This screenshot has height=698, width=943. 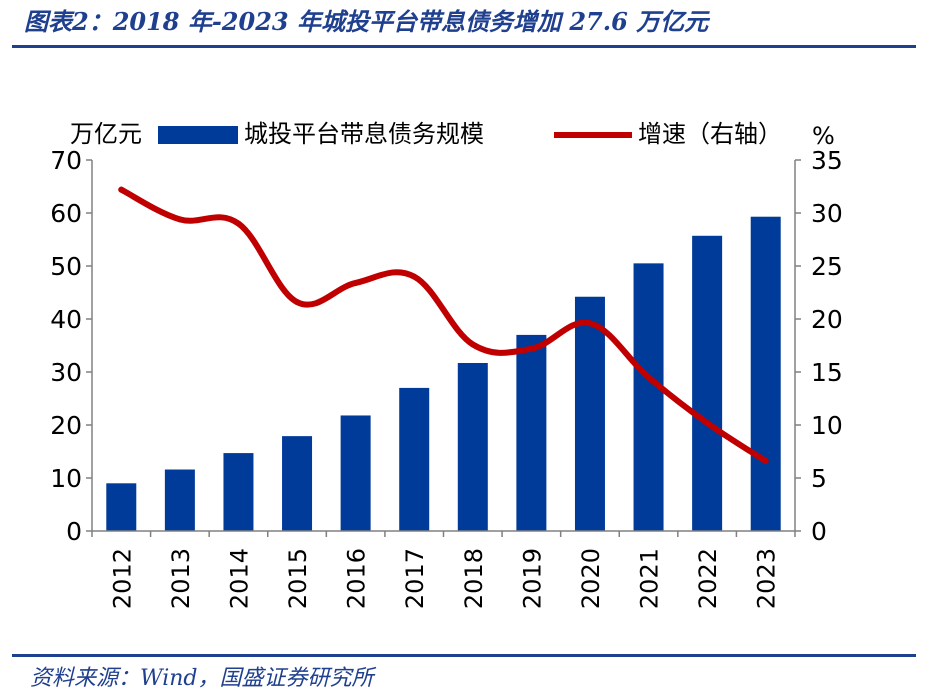 What do you see at coordinates (472, 344) in the screenshot?
I see `growth-point-2018` at bounding box center [472, 344].